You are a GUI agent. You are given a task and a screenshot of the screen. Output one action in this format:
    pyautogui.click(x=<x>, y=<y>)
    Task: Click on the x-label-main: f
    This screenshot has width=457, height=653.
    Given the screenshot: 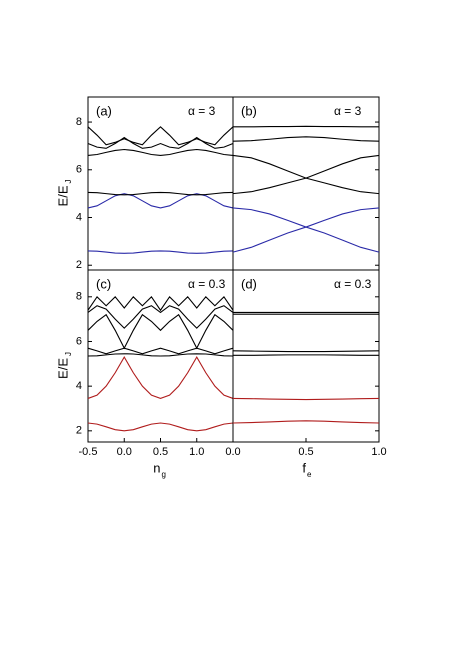 What is the action you would take?
    pyautogui.click(x=304, y=467)
    